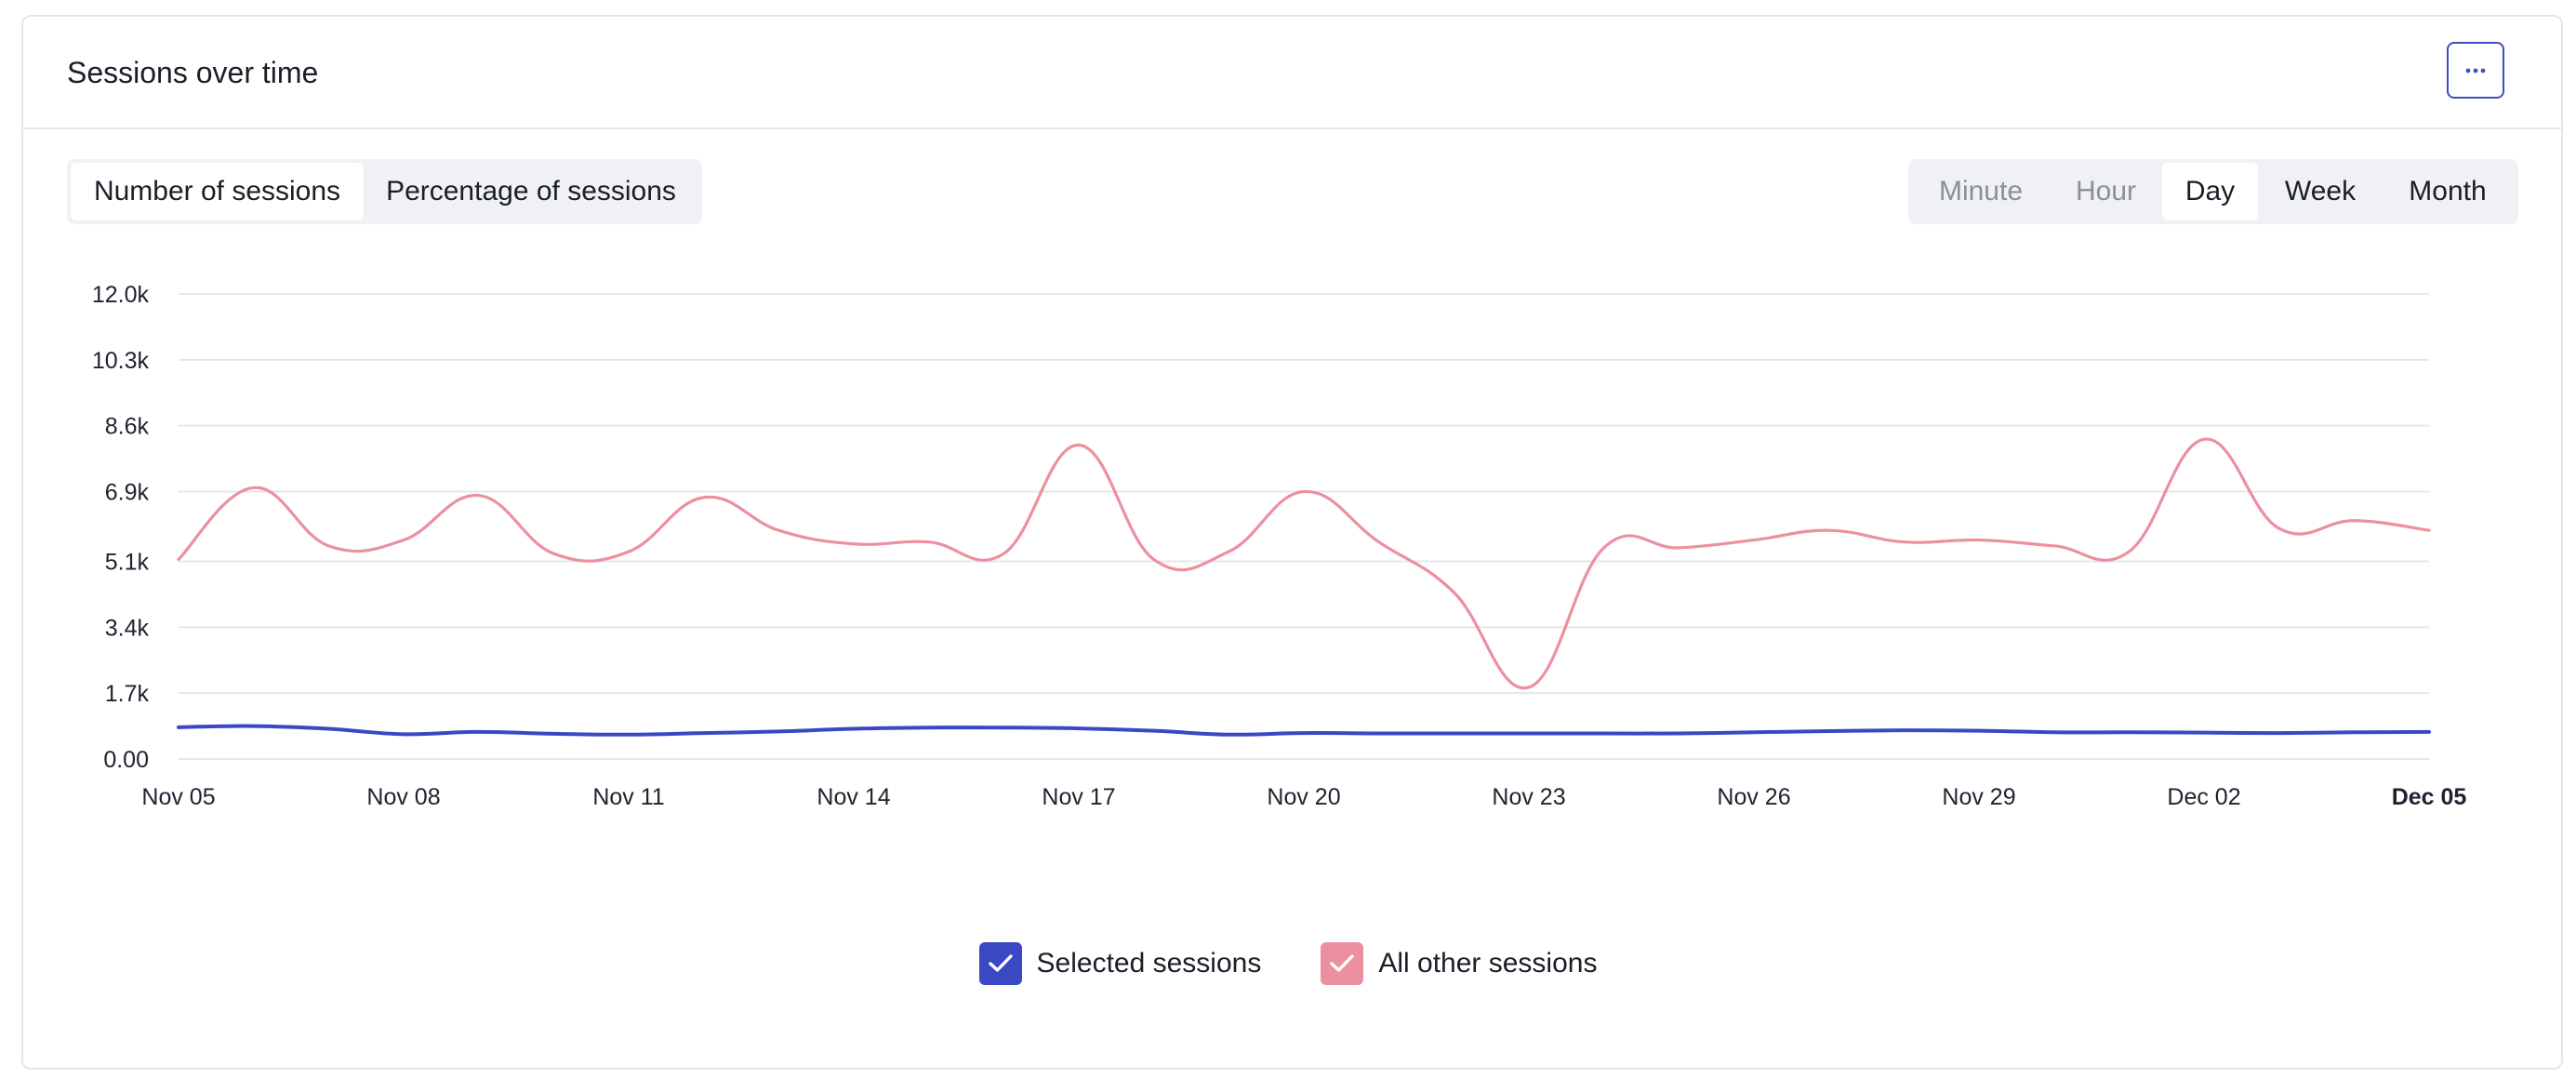 The width and height of the screenshot is (2576, 1092). Describe the element at coordinates (2320, 191) in the screenshot. I see `granularity-week: Week` at that location.